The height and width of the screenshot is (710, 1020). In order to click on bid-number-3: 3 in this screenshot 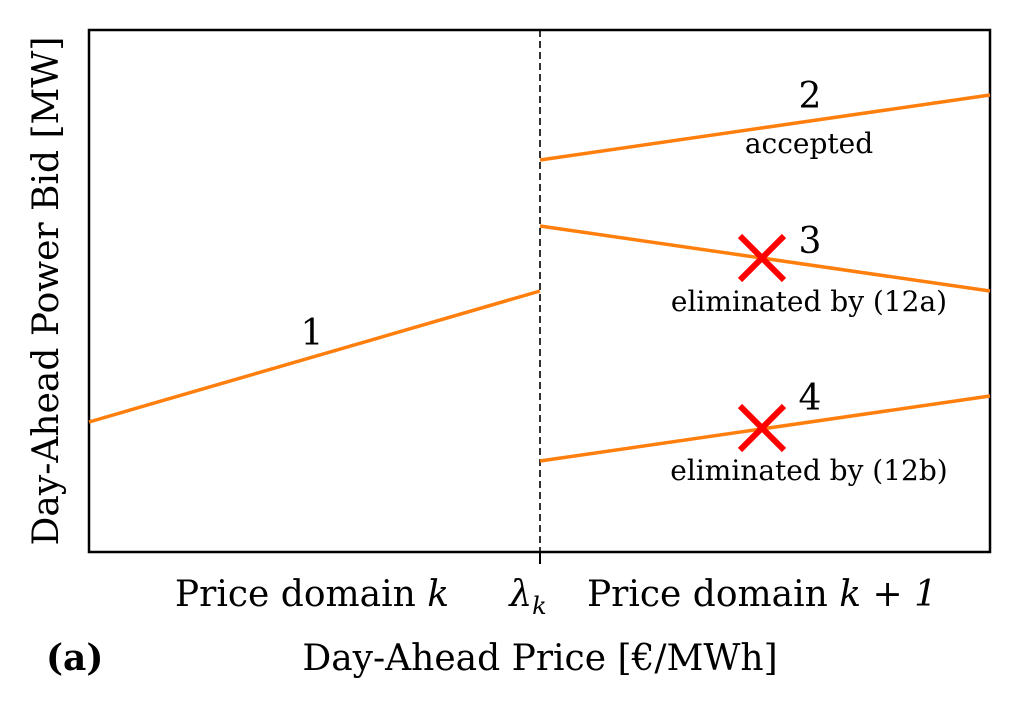, I will do `click(810, 241)`.